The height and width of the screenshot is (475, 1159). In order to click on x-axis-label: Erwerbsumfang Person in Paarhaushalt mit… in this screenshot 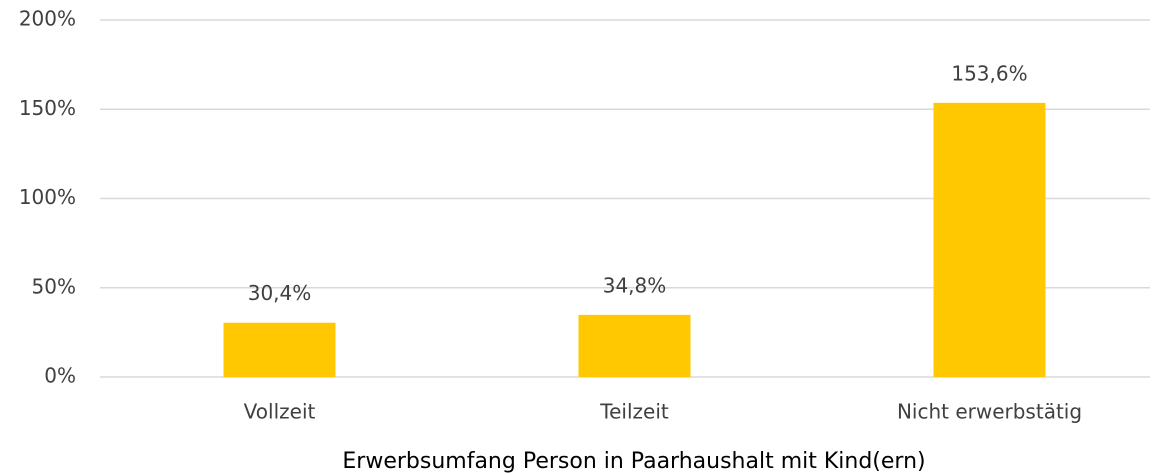, I will do `click(633, 461)`.